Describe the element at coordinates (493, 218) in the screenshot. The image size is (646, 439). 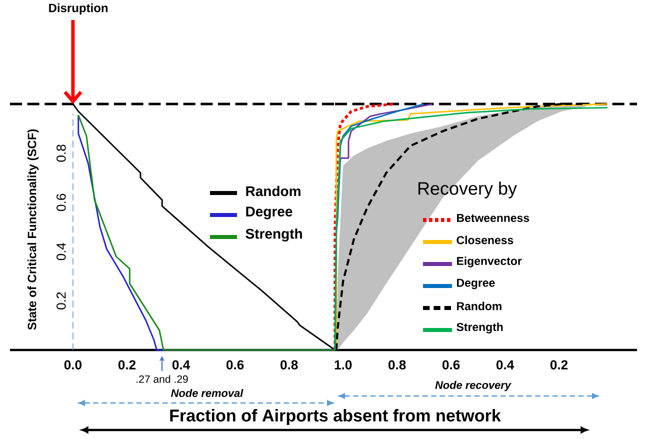
I see `legend-label: Betweenness` at that location.